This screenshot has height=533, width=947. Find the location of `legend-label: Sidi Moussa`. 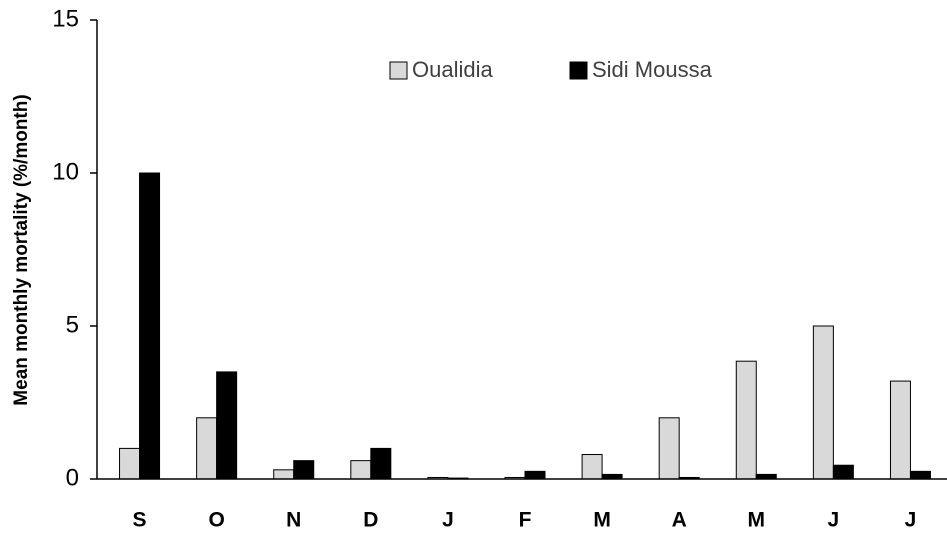

legend-label: Sidi Moussa is located at coordinates (652, 69).